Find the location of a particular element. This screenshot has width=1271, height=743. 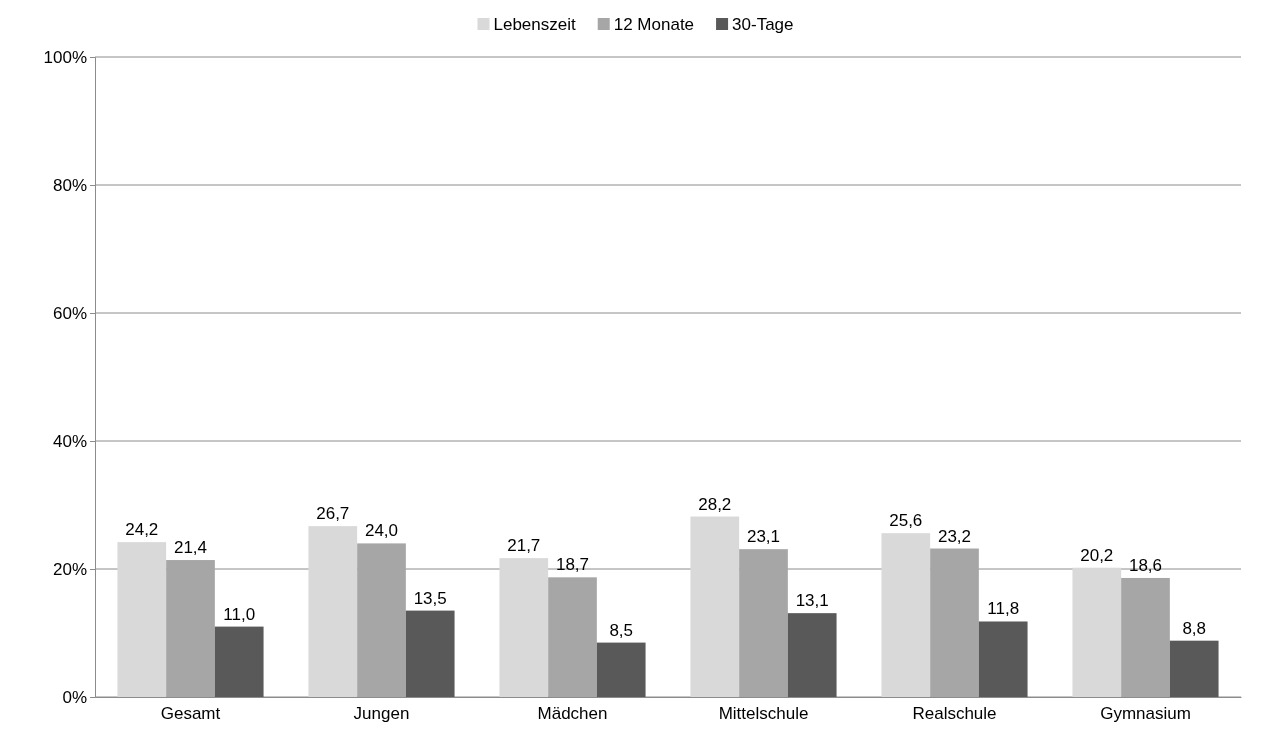

data-label: 13,5 is located at coordinates (430, 598).